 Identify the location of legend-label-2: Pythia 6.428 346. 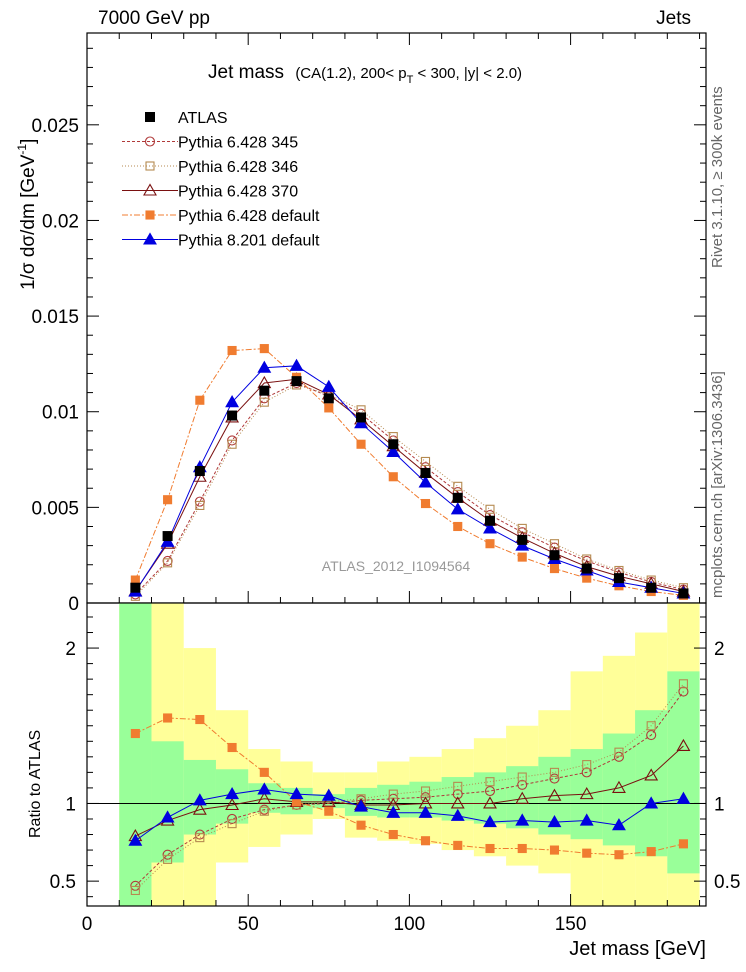
(238, 167).